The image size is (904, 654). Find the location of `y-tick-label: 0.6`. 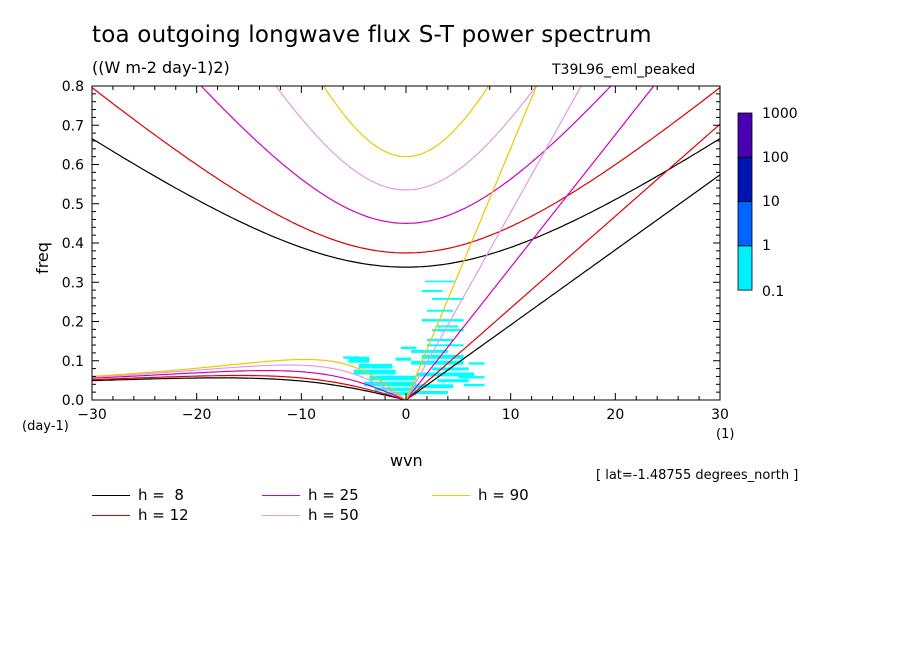

y-tick-label: 0.6 is located at coordinates (73, 166).